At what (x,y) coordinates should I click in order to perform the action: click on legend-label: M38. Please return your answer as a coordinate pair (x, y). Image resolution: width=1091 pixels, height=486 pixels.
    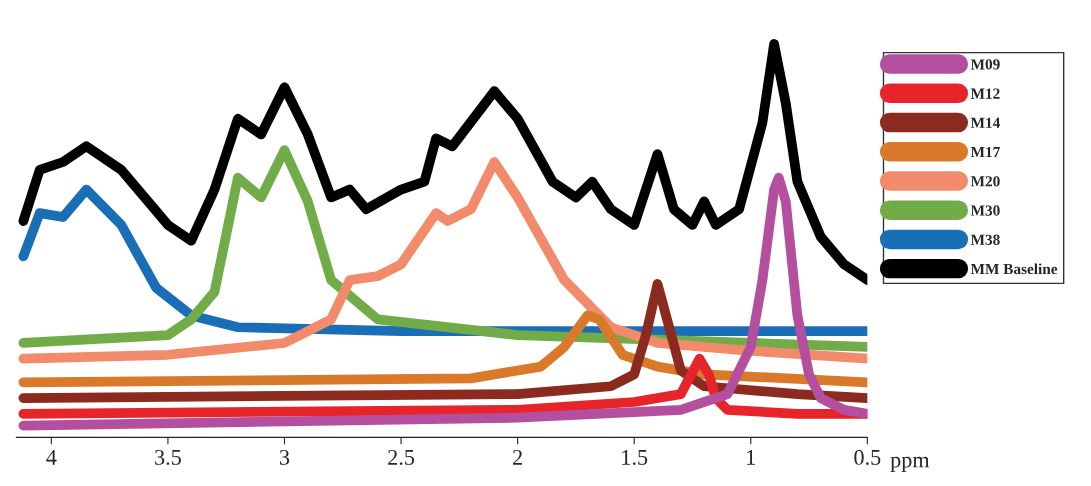
    Looking at the image, I should click on (985, 239).